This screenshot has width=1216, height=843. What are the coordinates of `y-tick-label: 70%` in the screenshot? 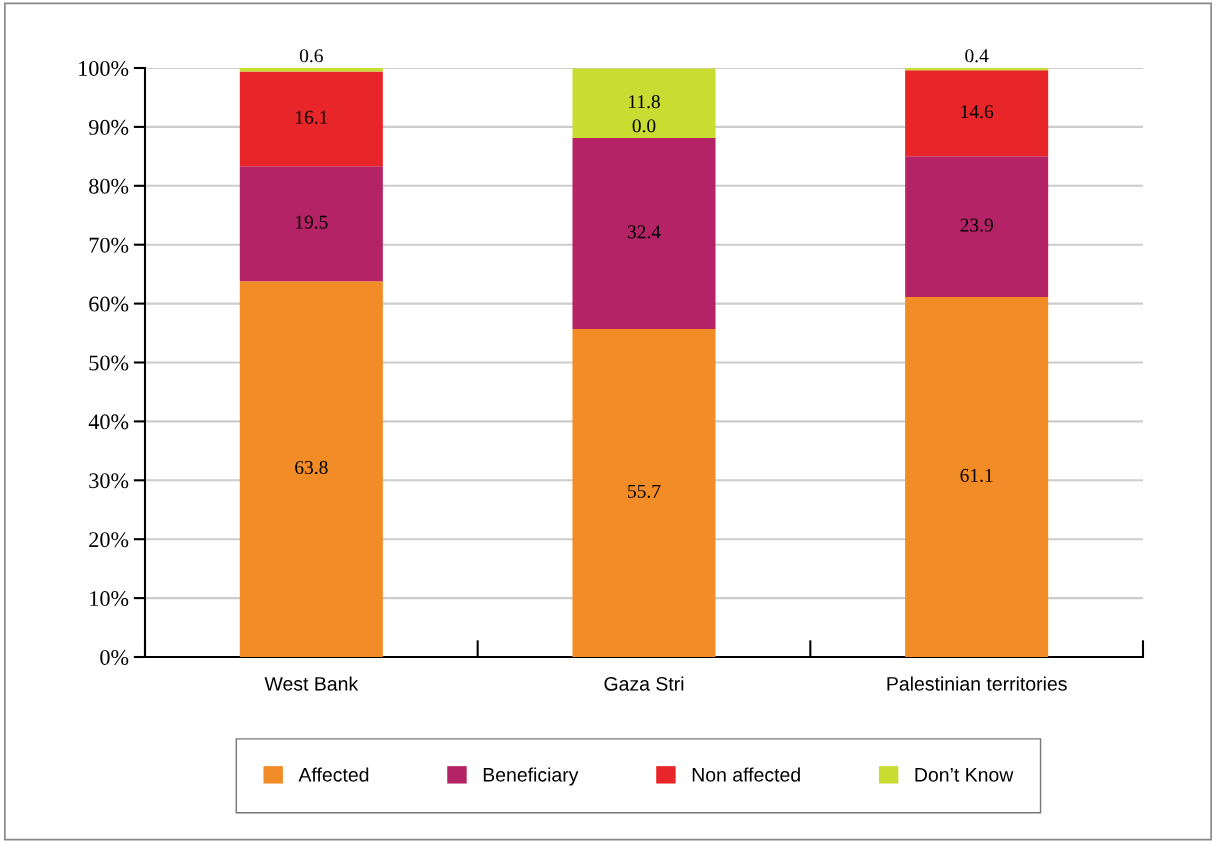 It's located at (109, 245).